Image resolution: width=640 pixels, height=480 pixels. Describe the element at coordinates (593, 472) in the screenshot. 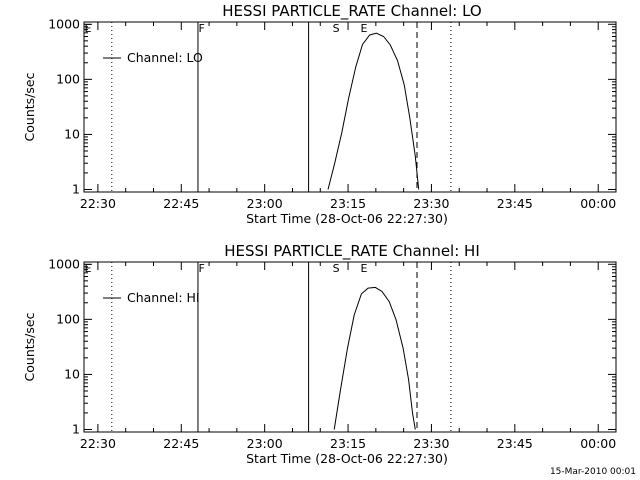

I see `footer-timestamp: 15-Mar-2010 00:01` at that location.